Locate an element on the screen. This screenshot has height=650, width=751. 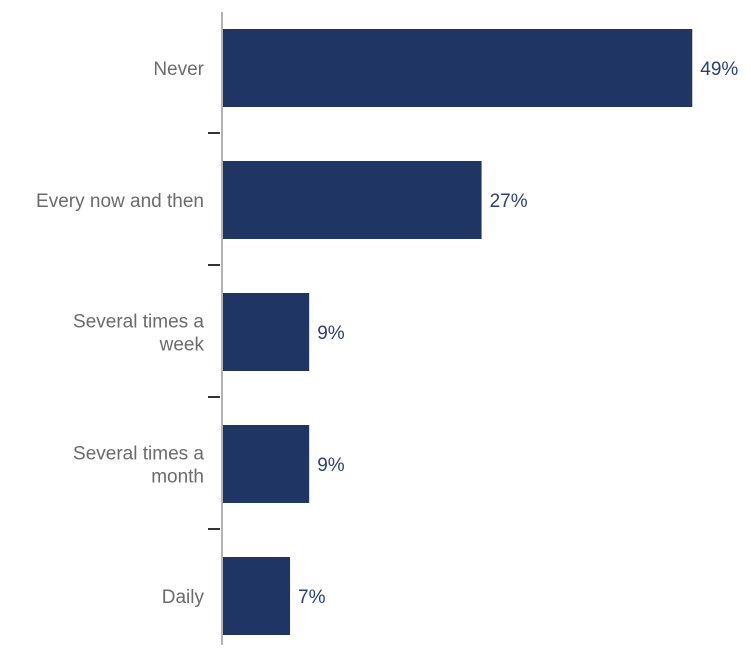
category-label: Never is located at coordinates (178, 69).